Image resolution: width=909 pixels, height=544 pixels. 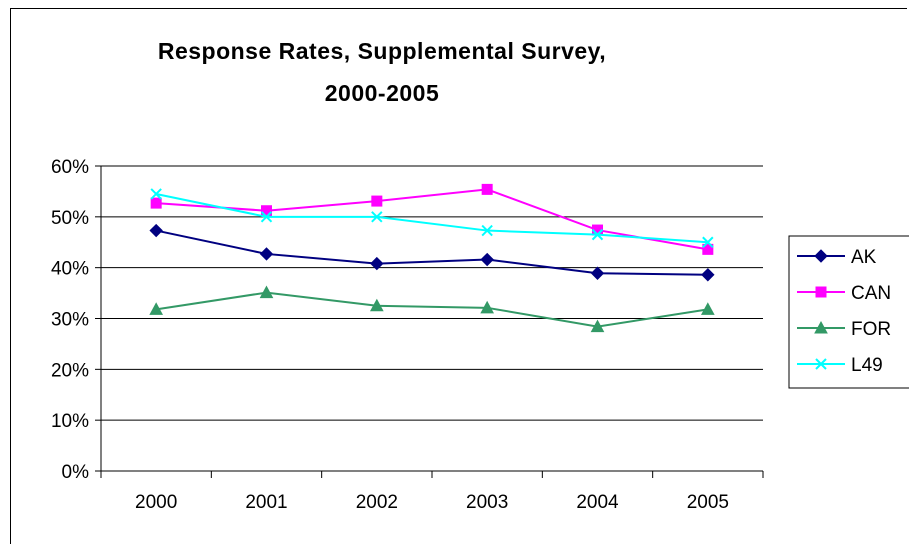 I want to click on series-line-l49, so click(x=431, y=218).